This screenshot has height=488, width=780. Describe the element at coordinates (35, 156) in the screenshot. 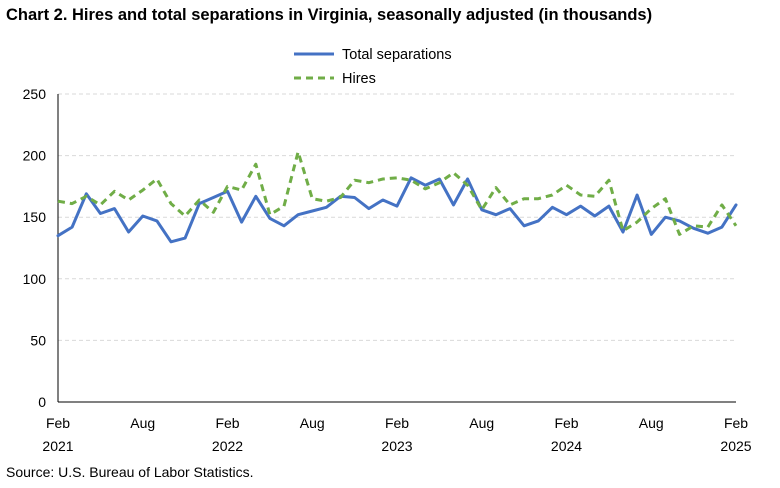

I see `y-tick-label: 200` at that location.